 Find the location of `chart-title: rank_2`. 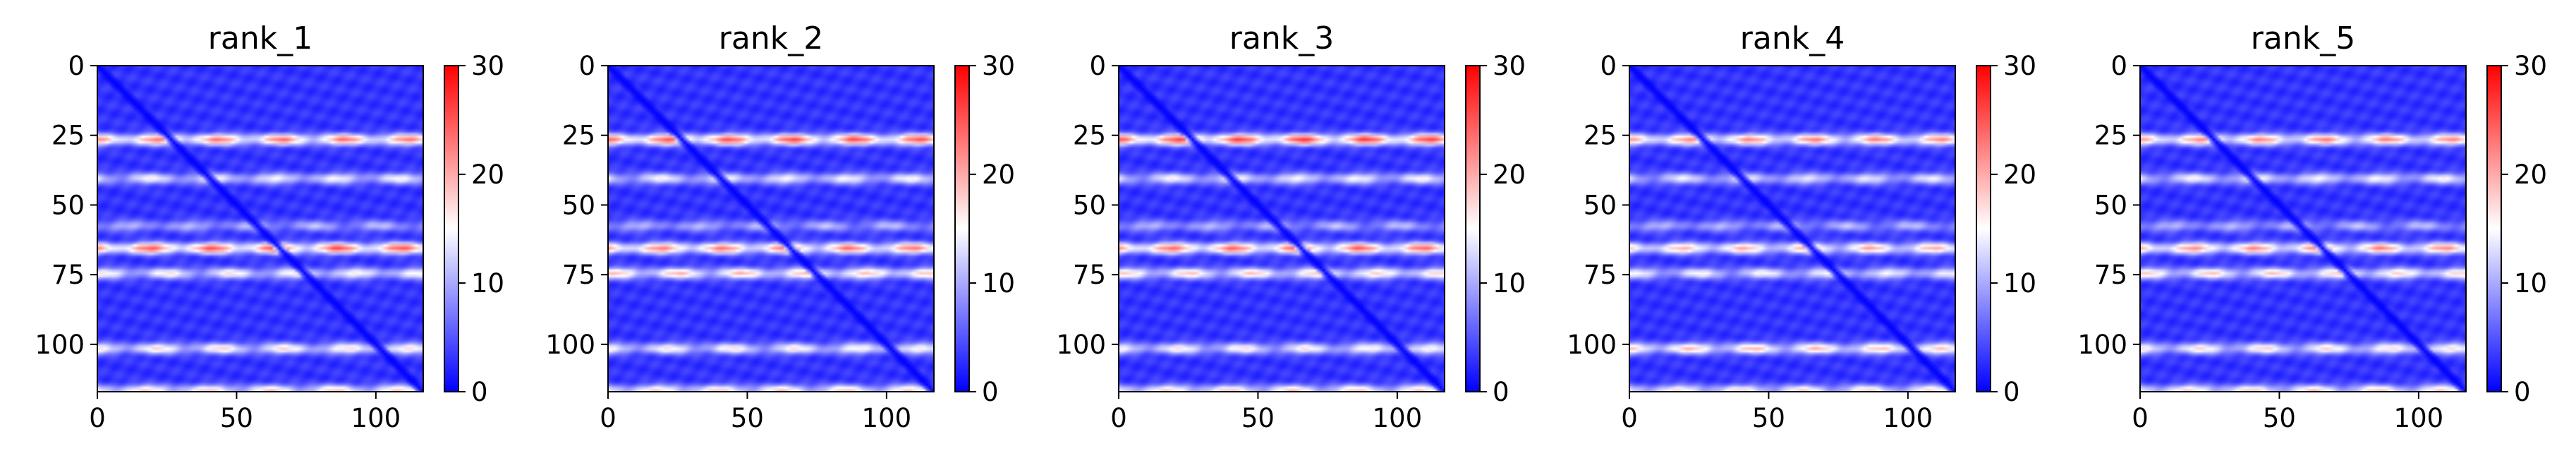

chart-title: rank_2 is located at coordinates (771, 38).